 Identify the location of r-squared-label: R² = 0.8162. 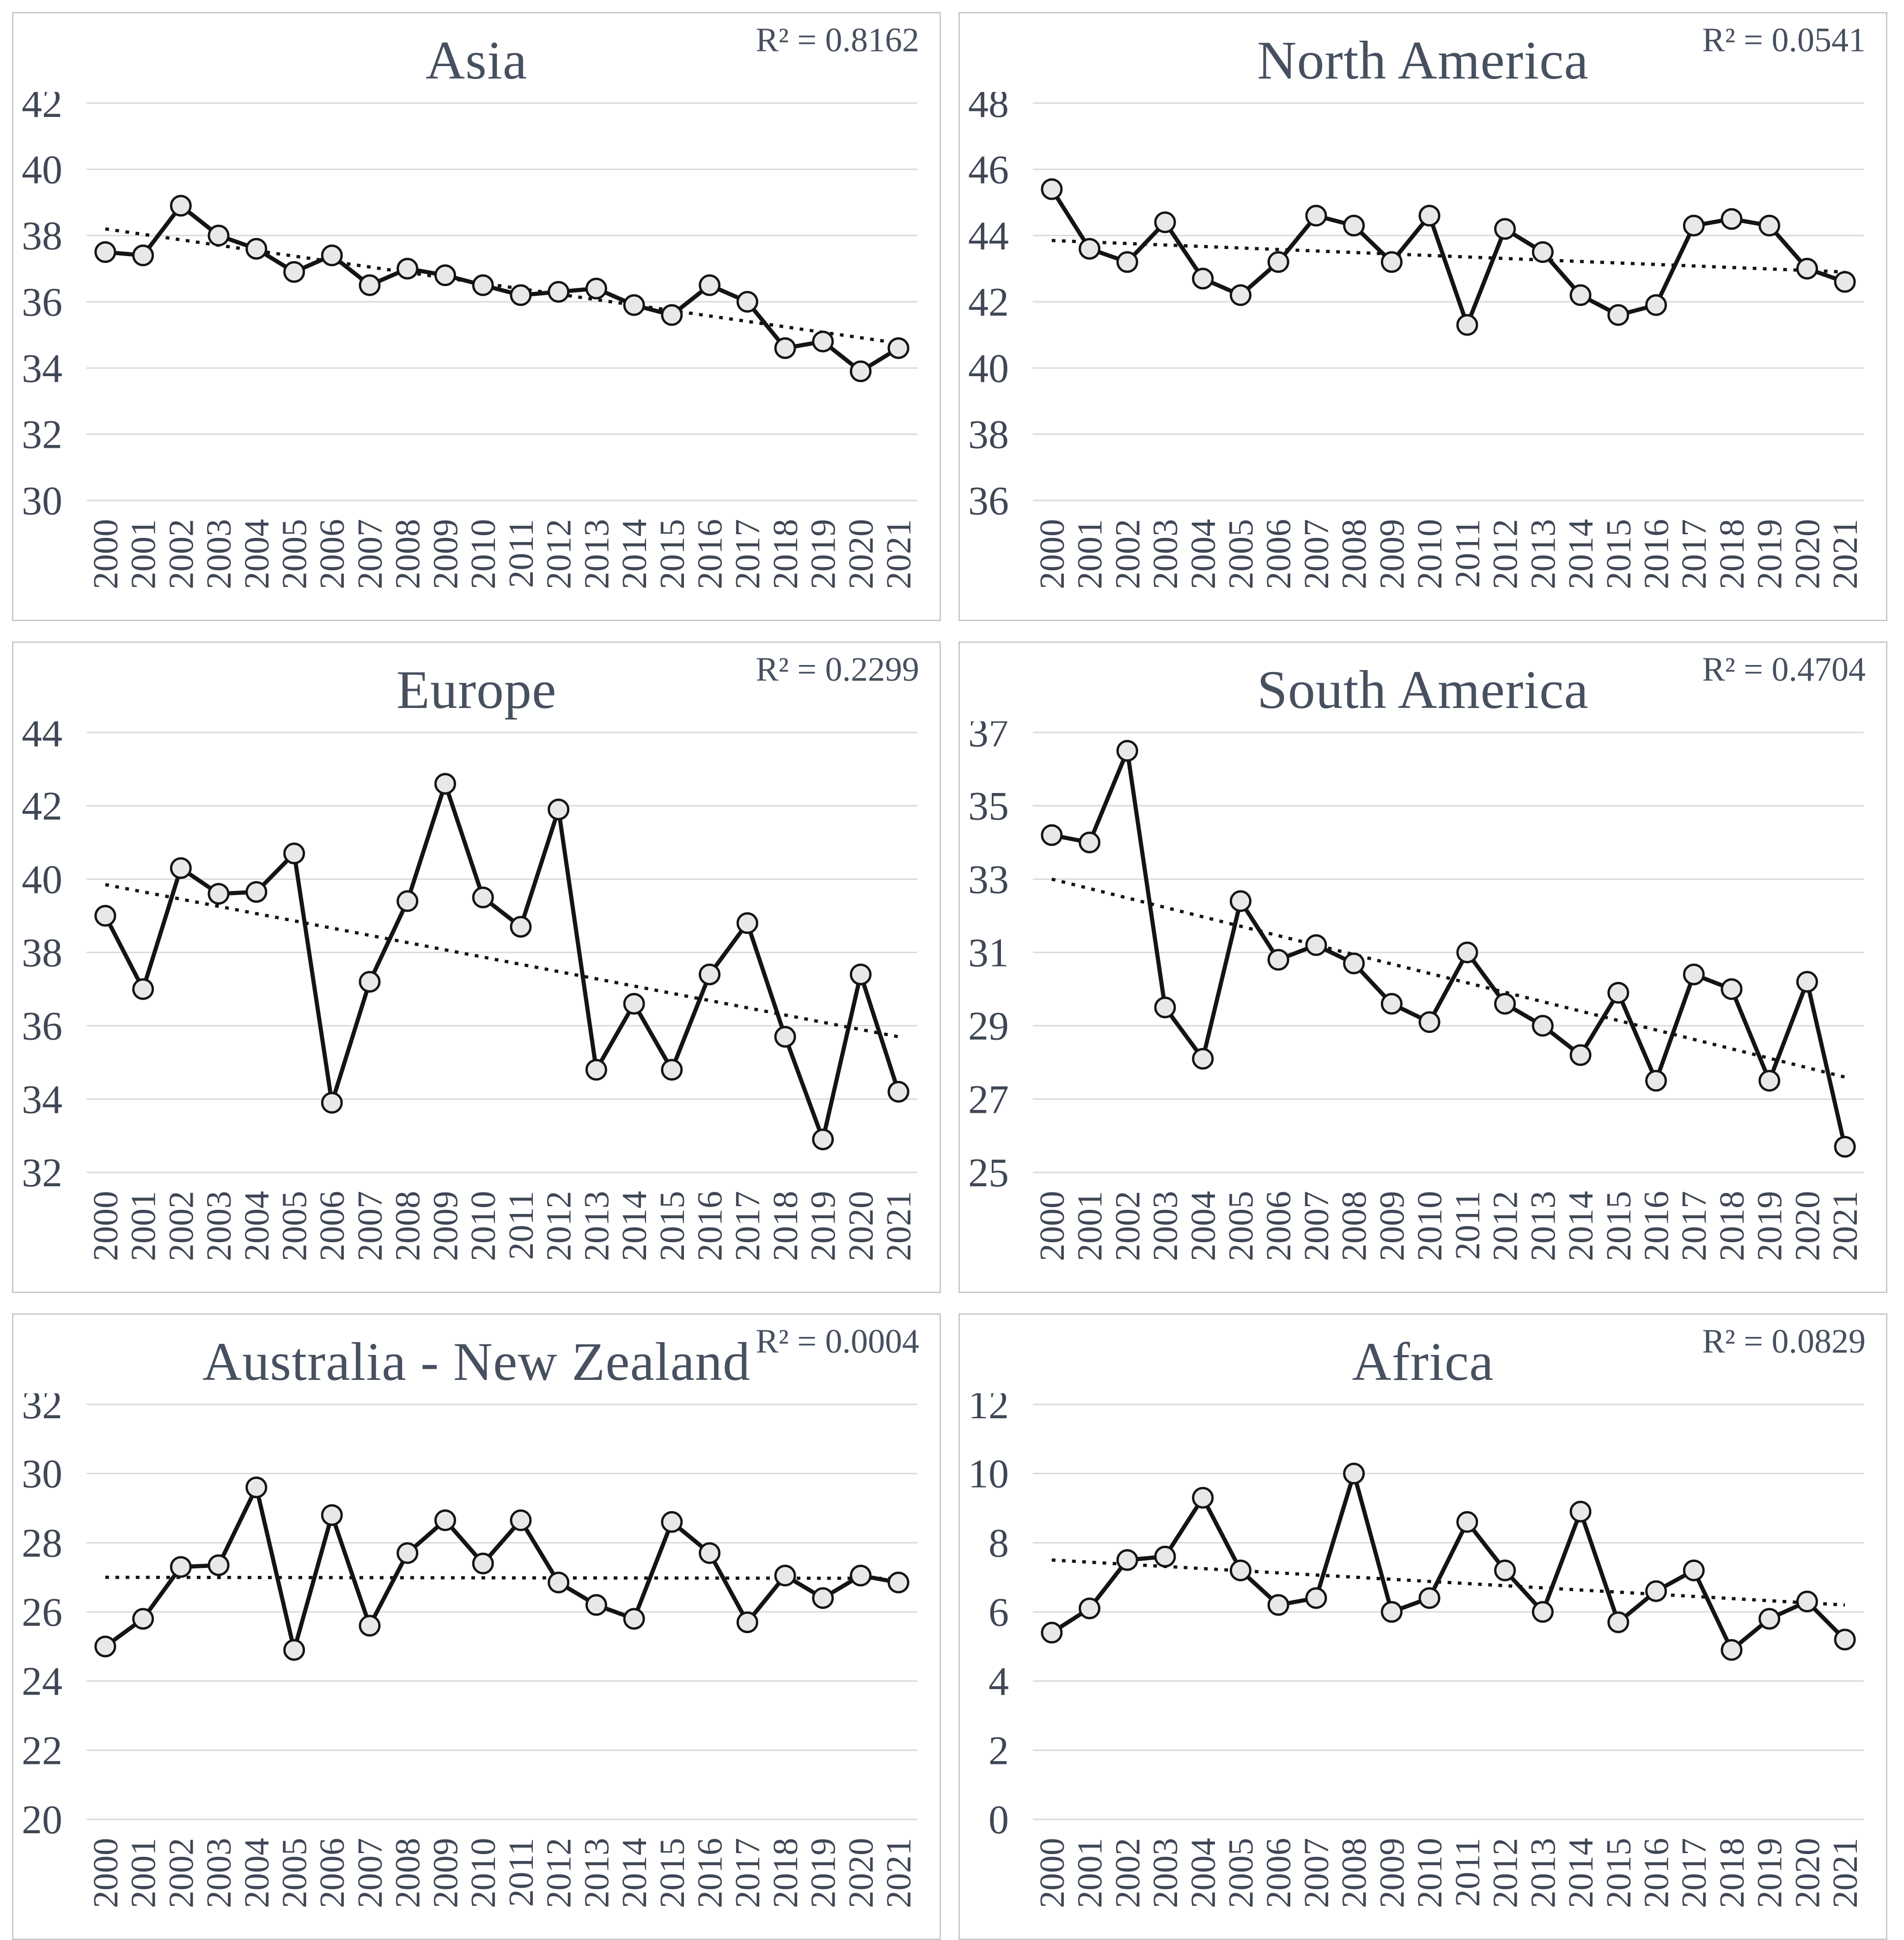
(837, 40).